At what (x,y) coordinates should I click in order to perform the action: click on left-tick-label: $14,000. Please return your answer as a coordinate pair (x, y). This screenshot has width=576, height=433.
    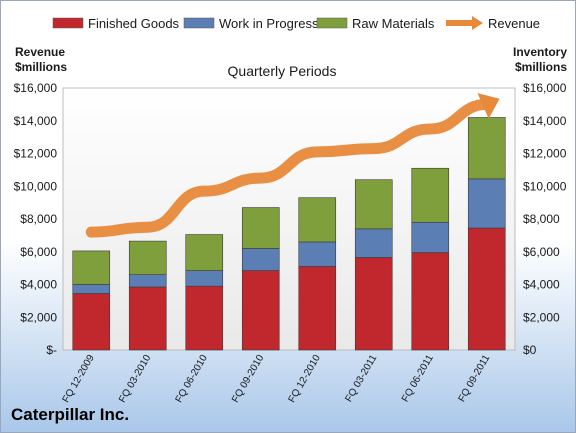
    Looking at the image, I should click on (36, 121).